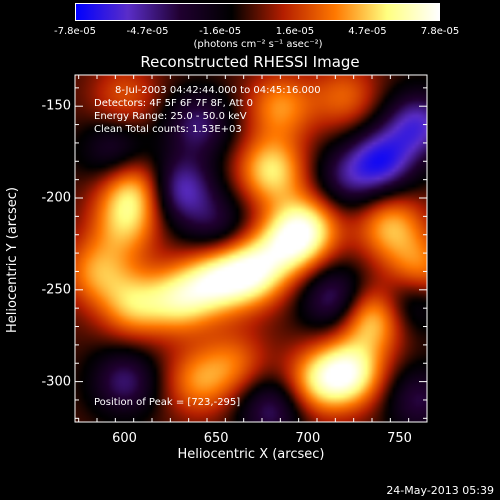  Describe the element at coordinates (56, 106) in the screenshot. I see `y-tick-label: -150` at that location.